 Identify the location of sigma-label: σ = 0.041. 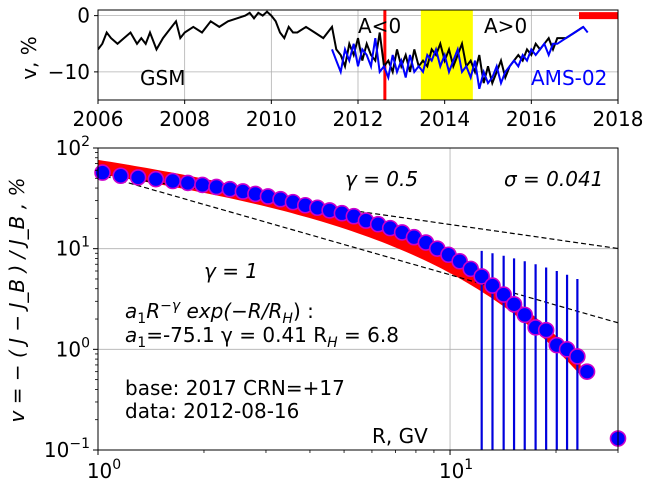
(553, 179).